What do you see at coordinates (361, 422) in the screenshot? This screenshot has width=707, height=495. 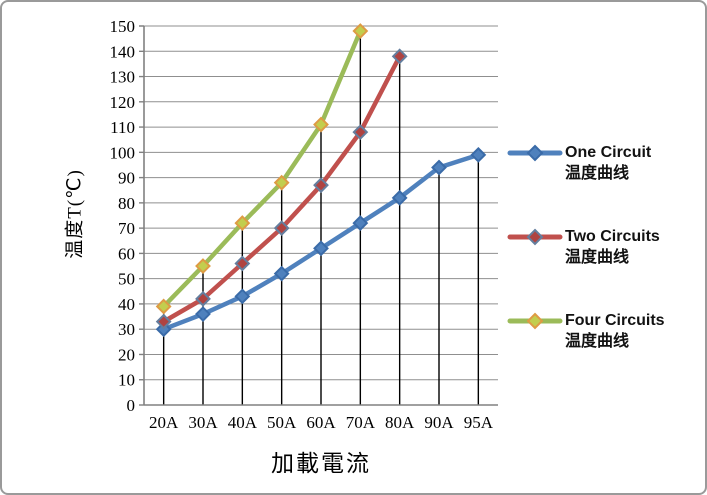 I see `svg-text: 70A` at bounding box center [361, 422].